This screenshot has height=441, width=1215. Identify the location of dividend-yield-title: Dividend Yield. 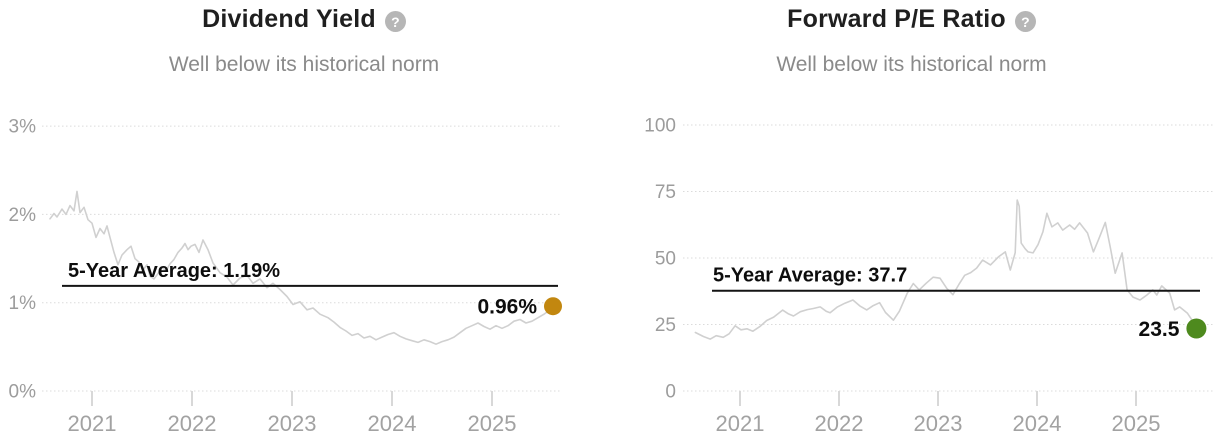
(289, 19).